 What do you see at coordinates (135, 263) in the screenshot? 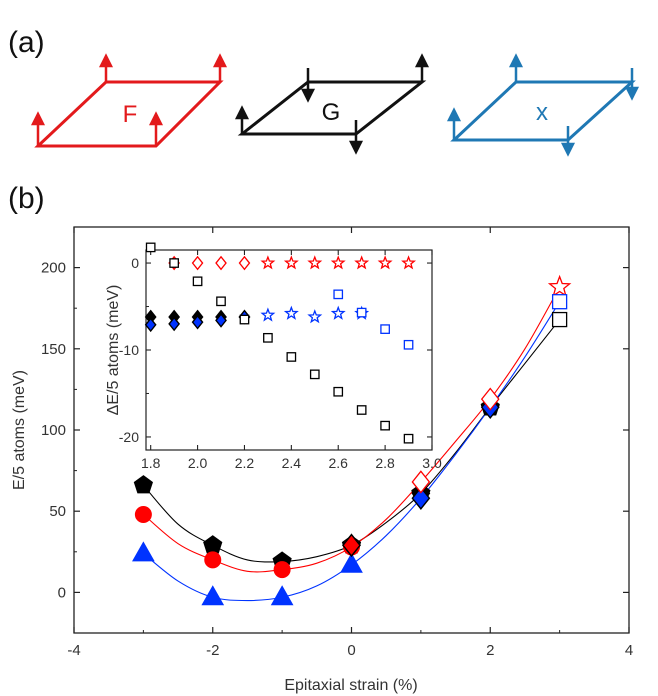
I see `inset-y-tick-label: 0` at bounding box center [135, 263].